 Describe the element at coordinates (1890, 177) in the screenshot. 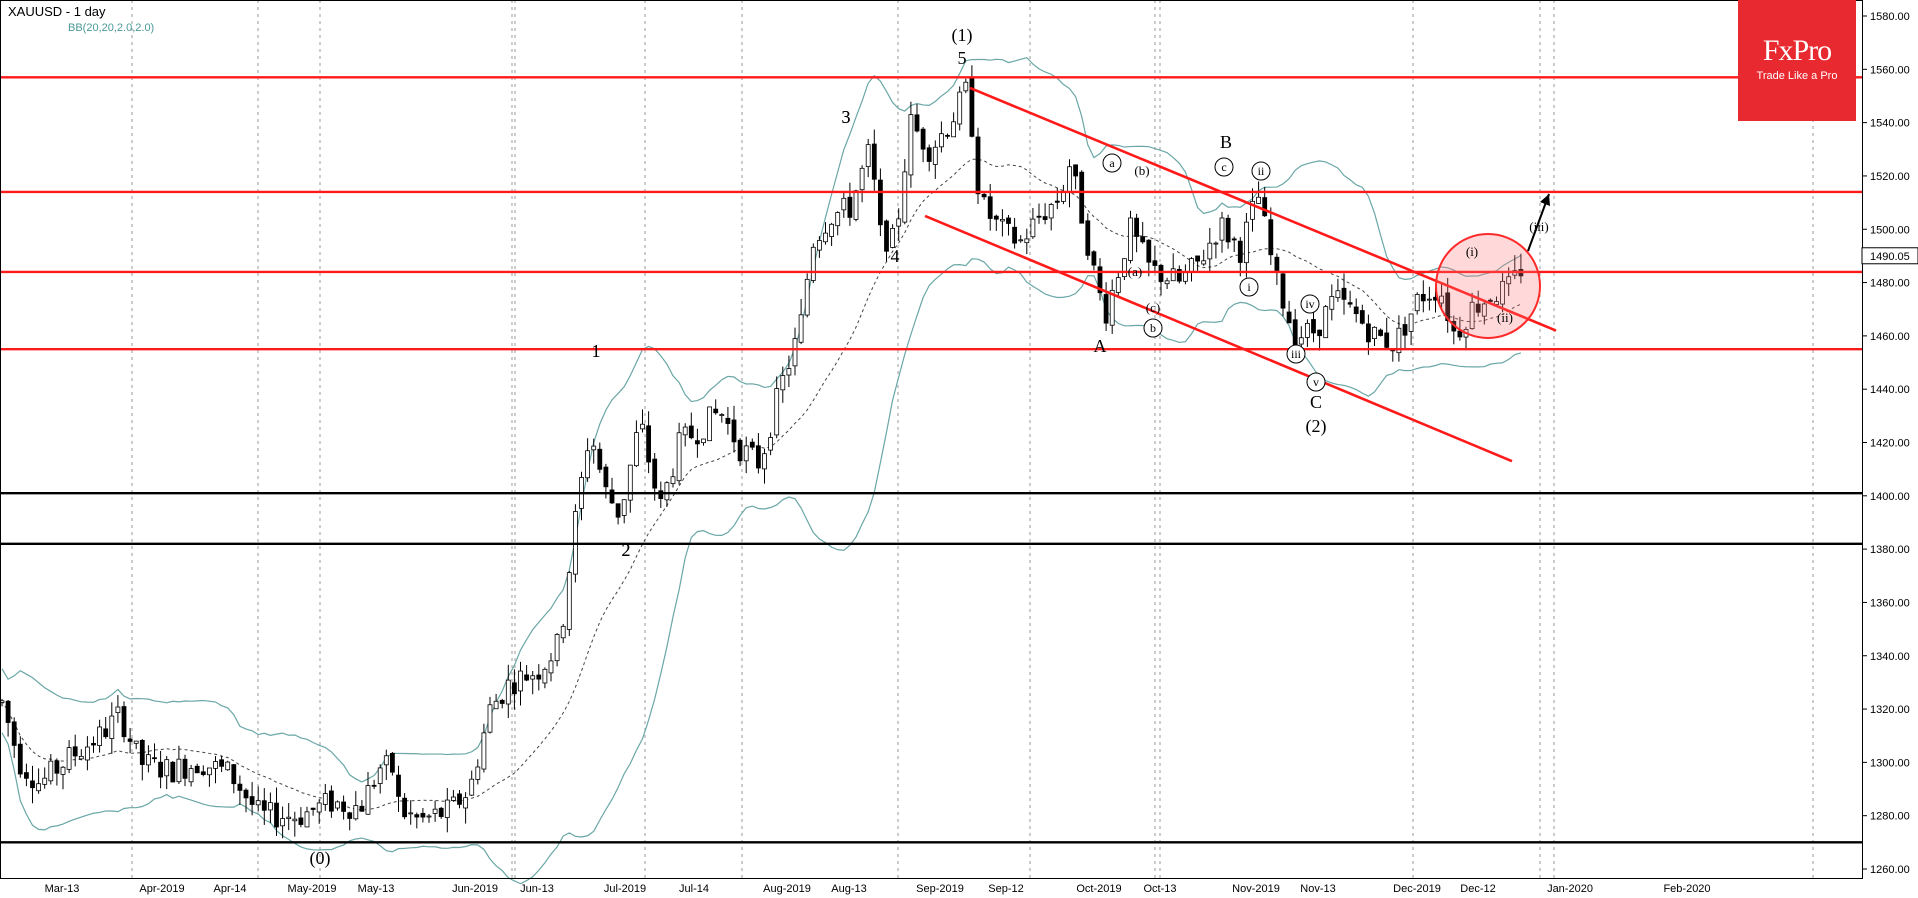

I see `price-tick-label: 1520.00` at that location.